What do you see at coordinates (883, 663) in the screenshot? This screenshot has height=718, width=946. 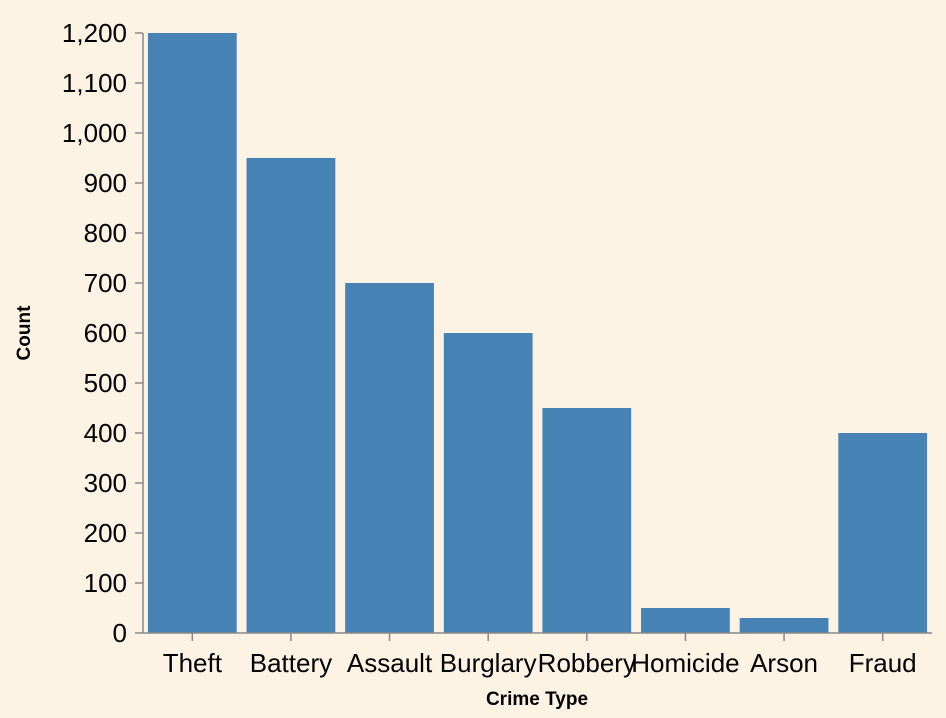 I see `x-tick-label-fraud: Fraud` at bounding box center [883, 663].